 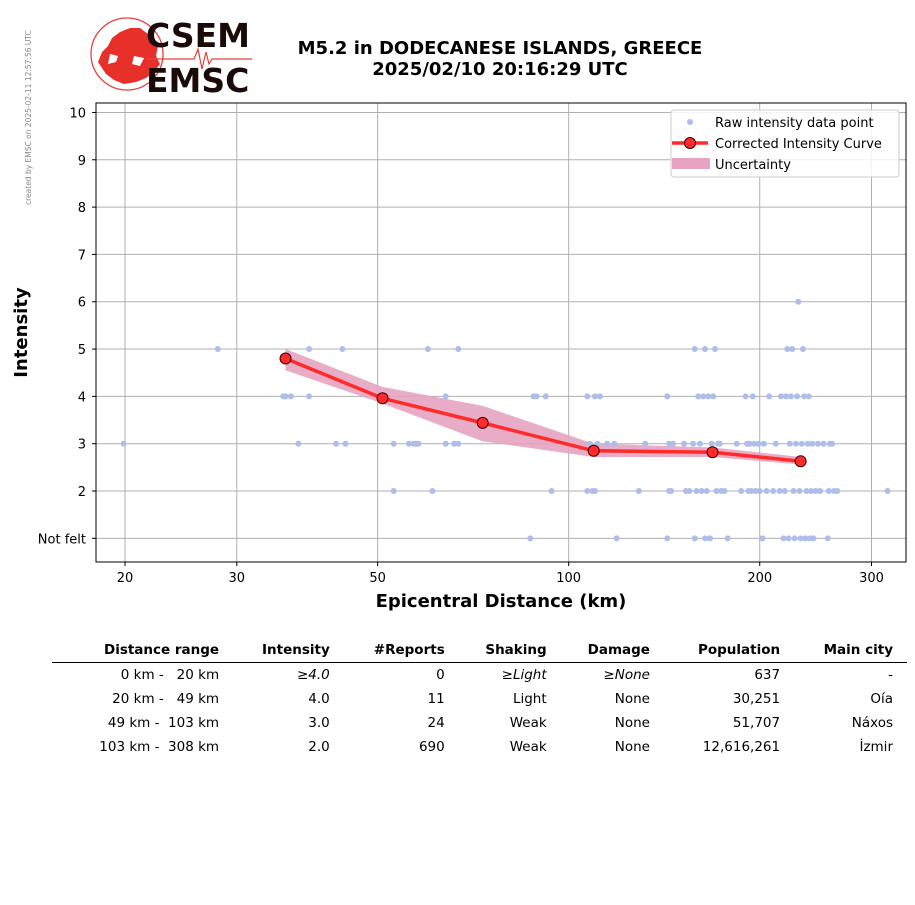 What do you see at coordinates (626, 675) in the screenshot?
I see `cell-damage: ≥None` at bounding box center [626, 675].